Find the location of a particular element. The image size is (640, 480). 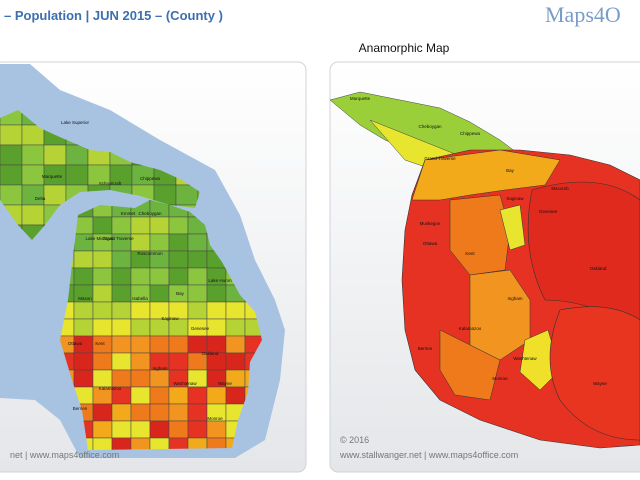

county-label: Kent is located at coordinates (470, 253).